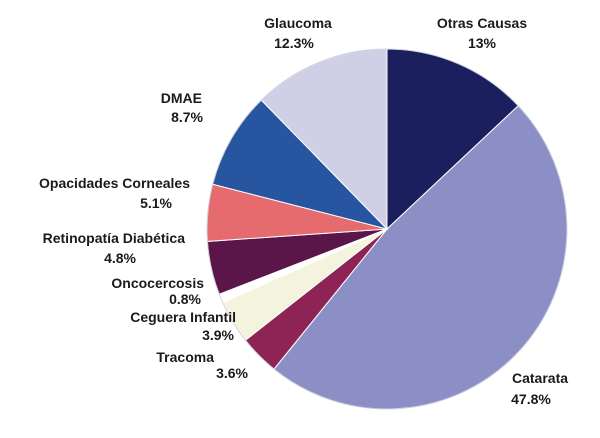  Describe the element at coordinates (185, 357) in the screenshot. I see `slice-label-tracoma: Tracoma` at that location.